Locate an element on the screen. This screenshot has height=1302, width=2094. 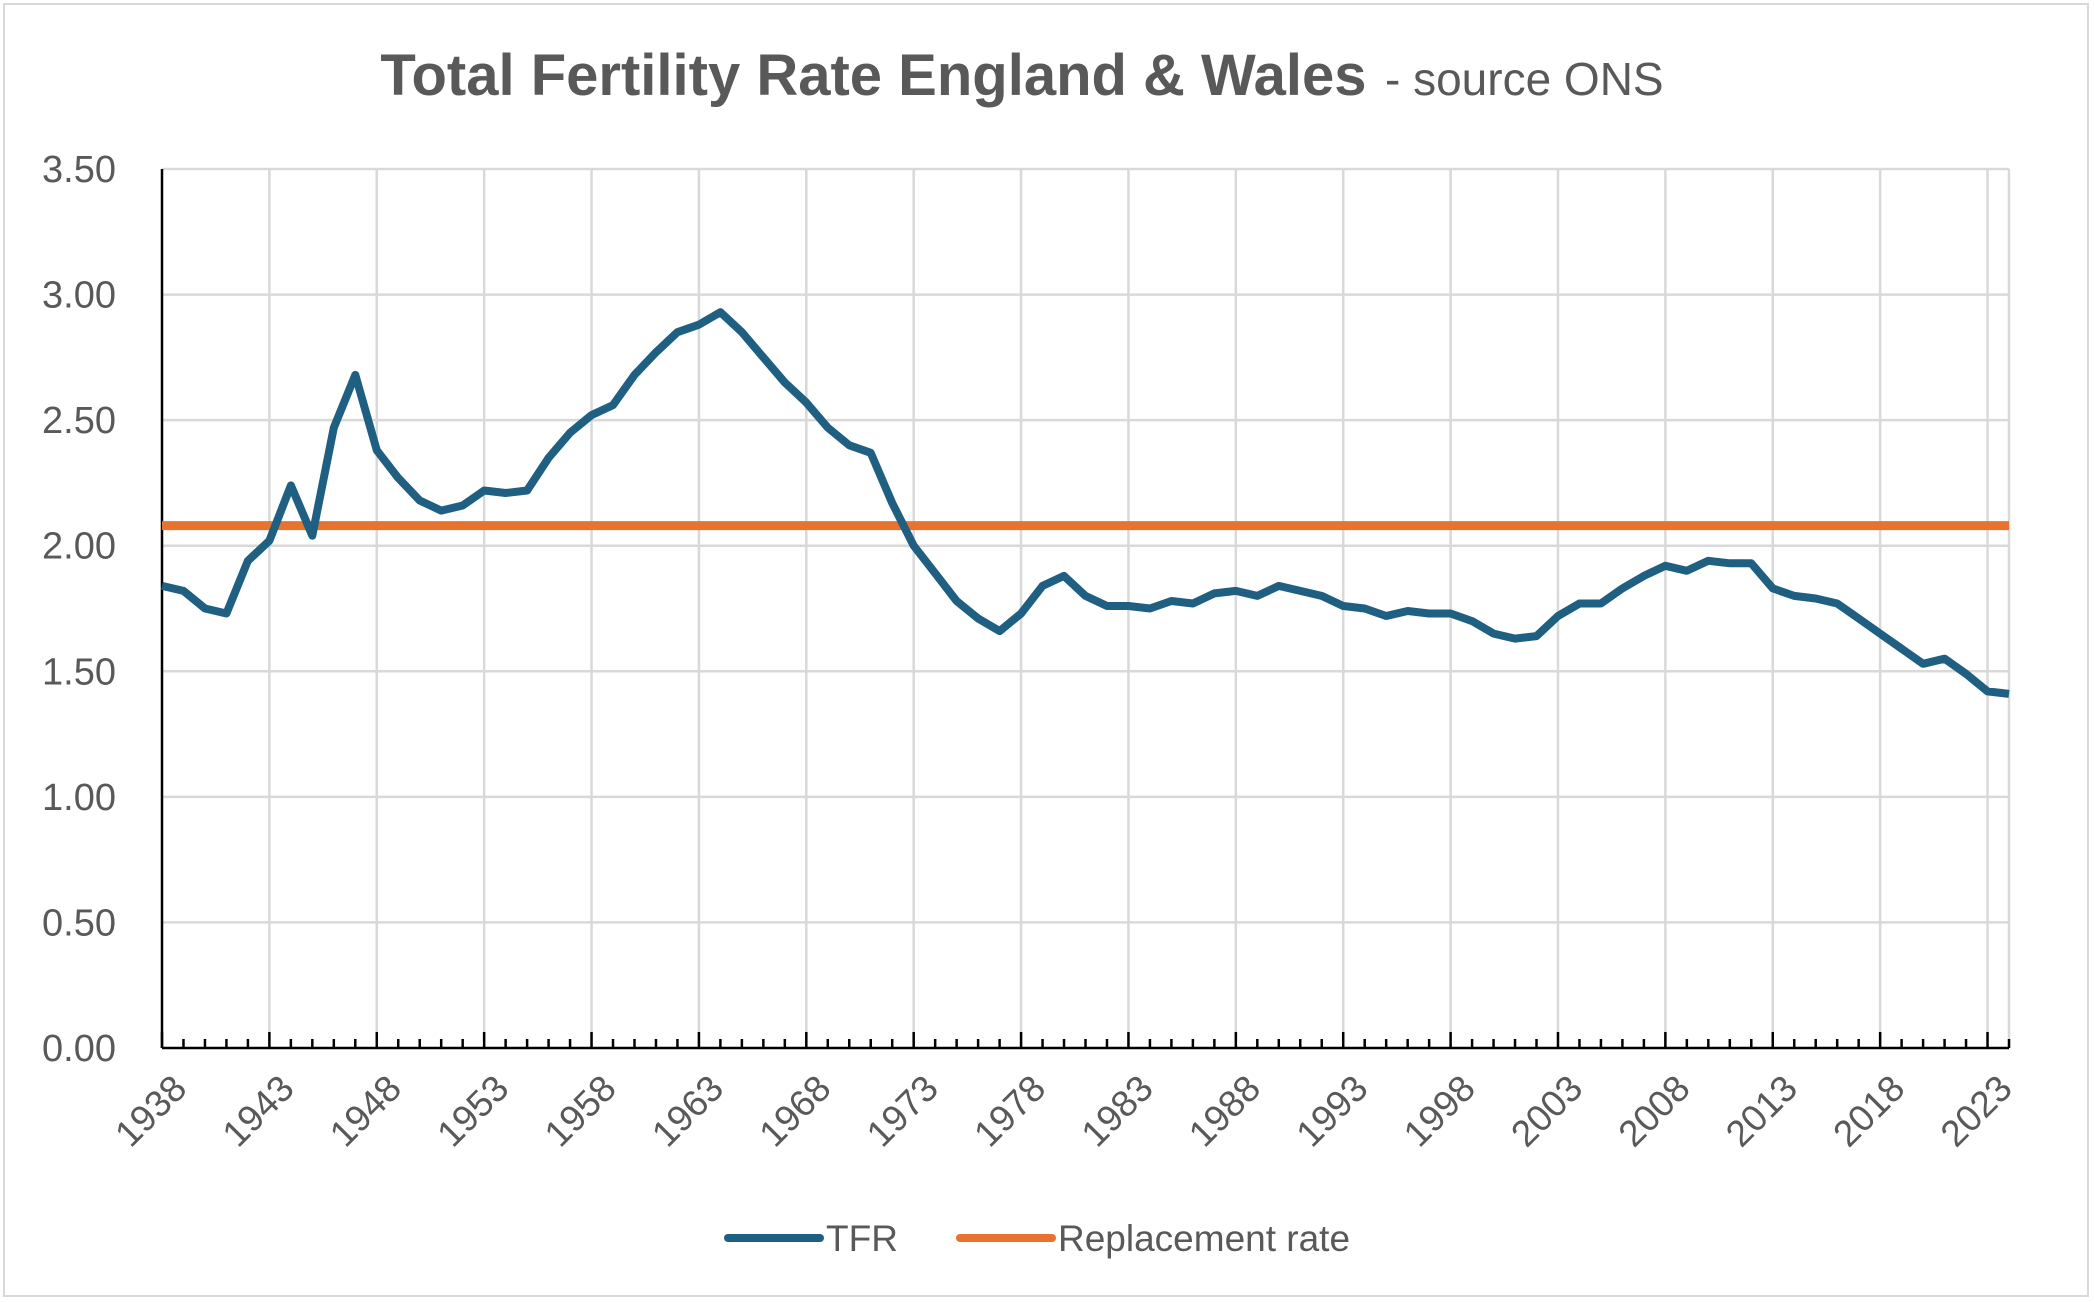
y-tick-label: 3.50 is located at coordinates (79, 170).